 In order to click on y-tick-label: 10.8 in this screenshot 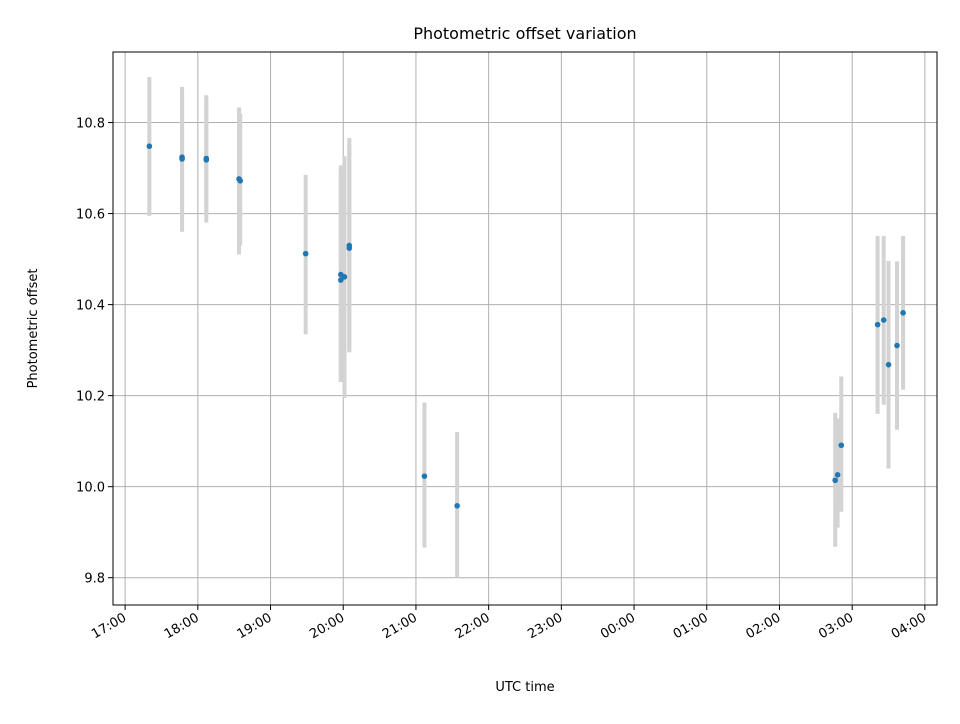, I will do `click(90, 124)`.